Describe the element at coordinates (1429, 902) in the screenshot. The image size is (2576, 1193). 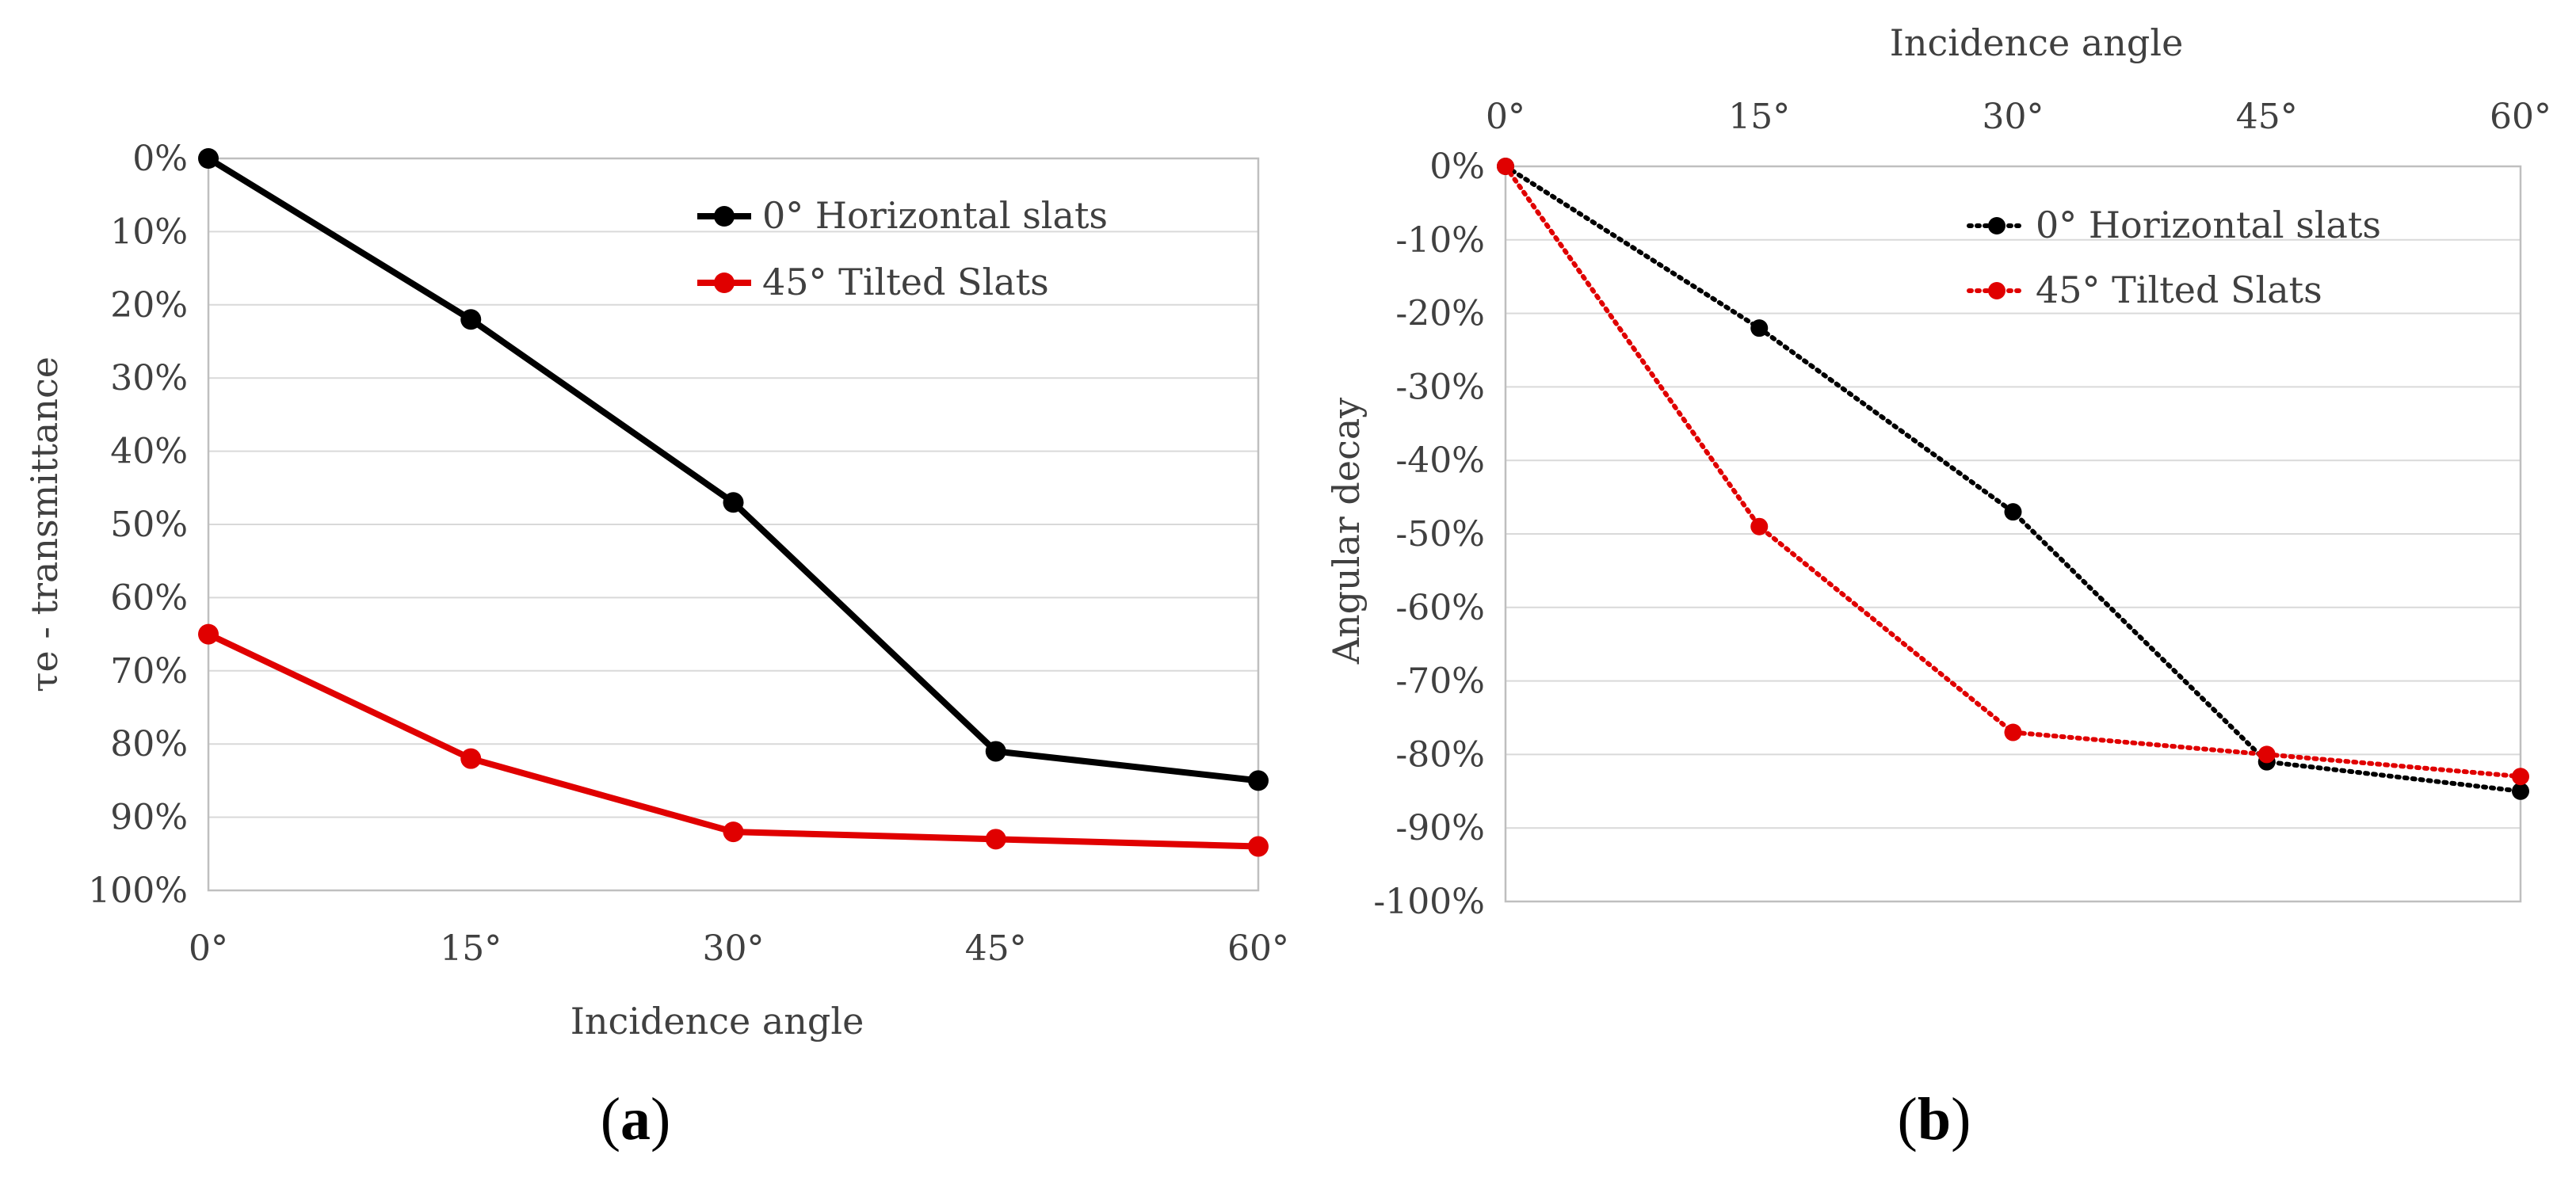
I see `chart-b-y-tick-label: -100%` at that location.